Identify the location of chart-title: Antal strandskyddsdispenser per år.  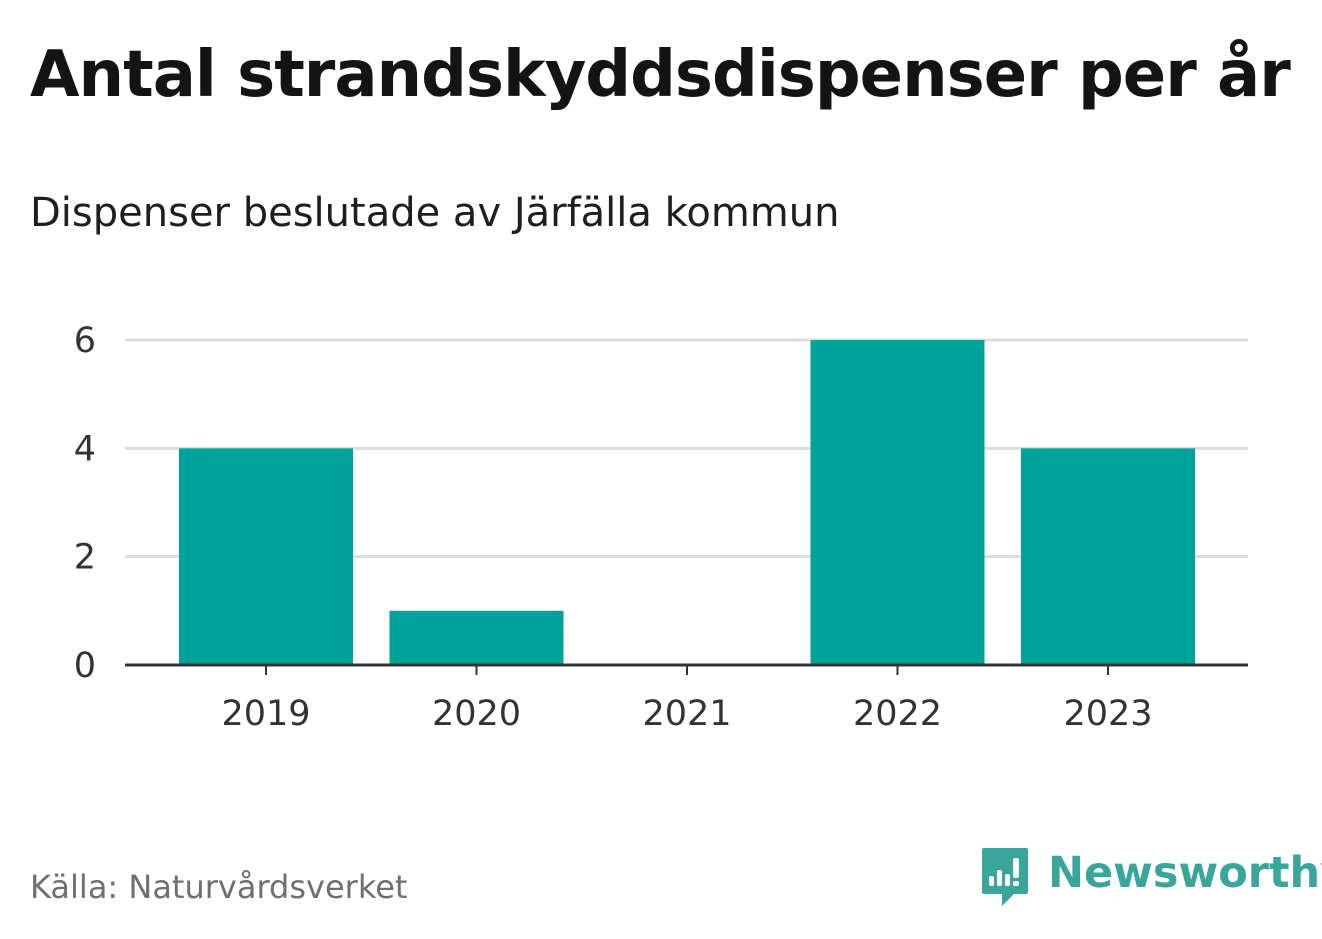
(660, 75).